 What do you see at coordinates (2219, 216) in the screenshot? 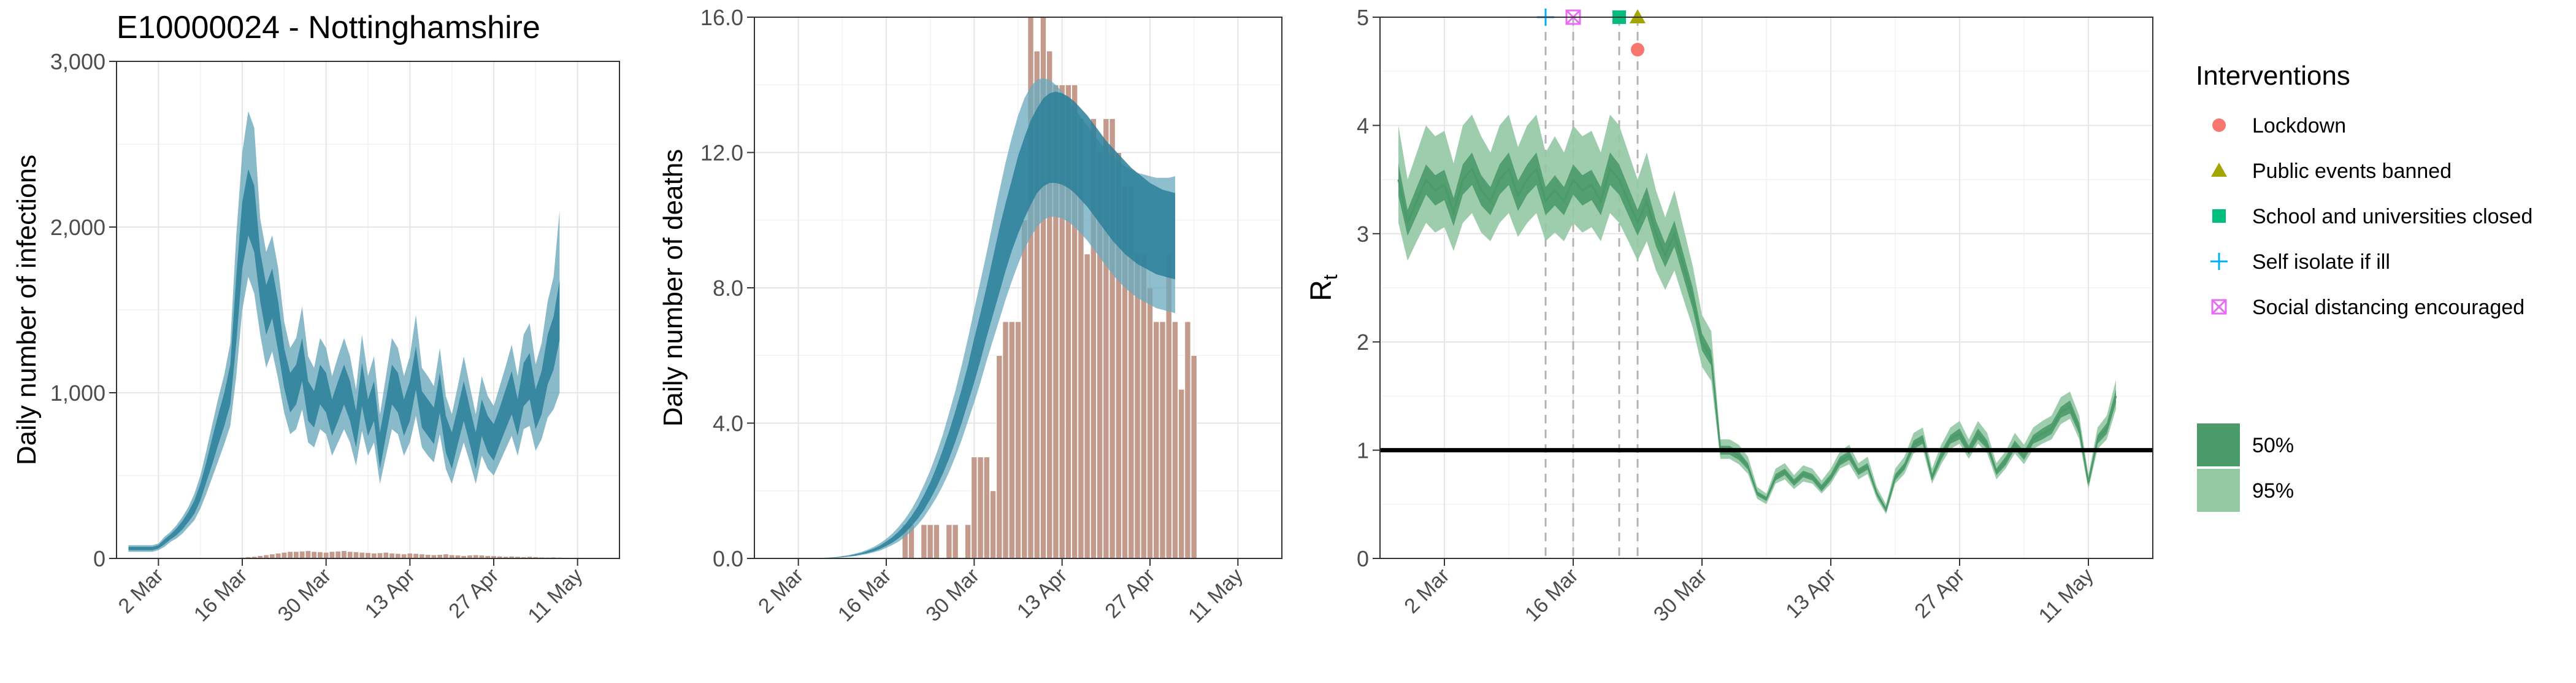
I see `legend-key-school` at bounding box center [2219, 216].